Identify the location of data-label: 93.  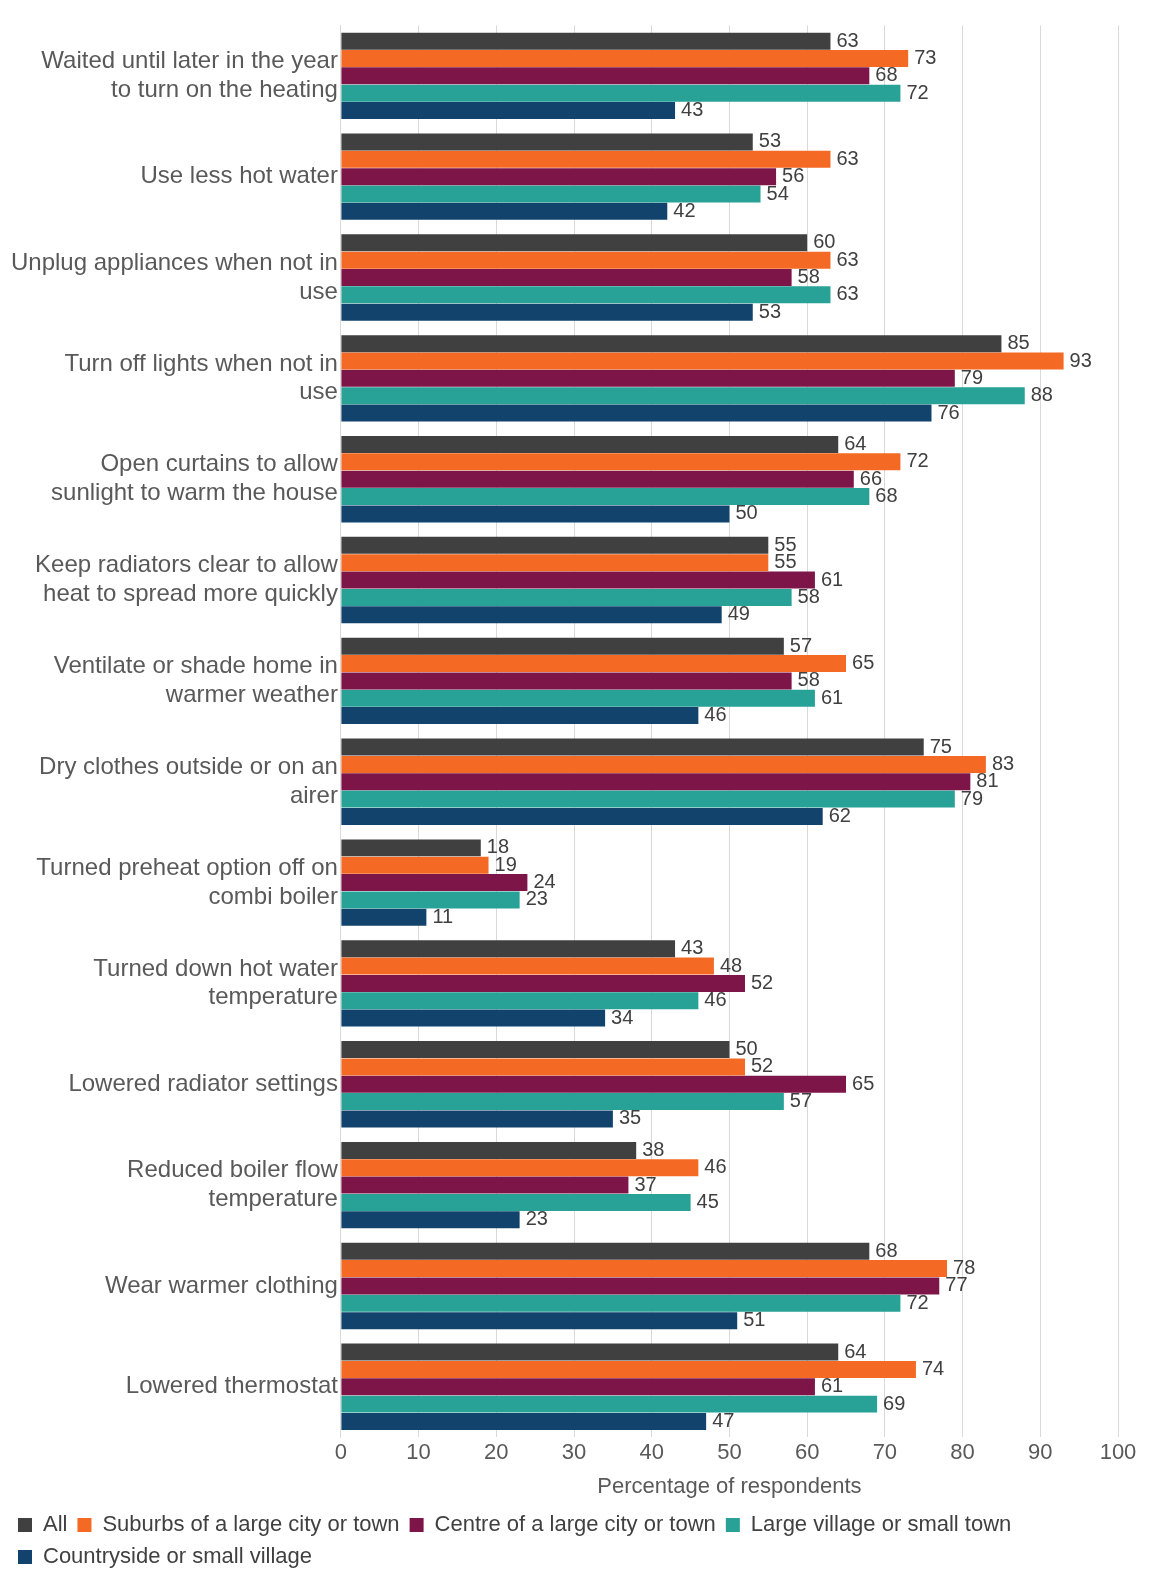
(1080, 359).